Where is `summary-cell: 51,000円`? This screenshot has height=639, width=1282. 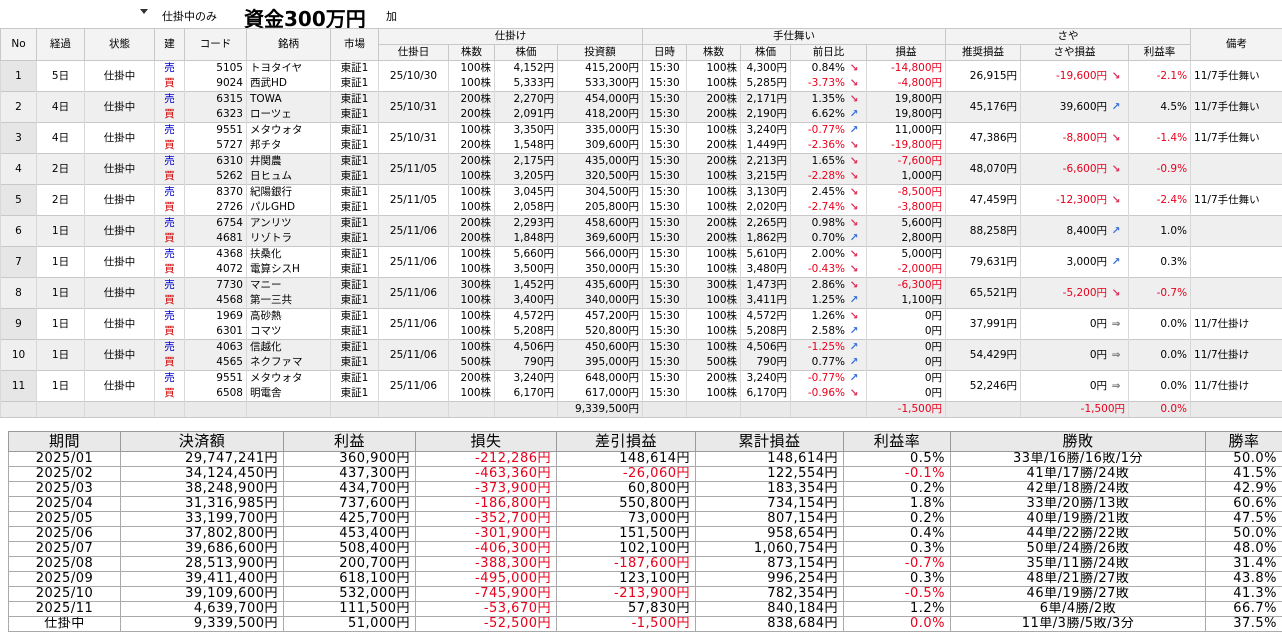 summary-cell: 51,000円 is located at coordinates (349, 624).